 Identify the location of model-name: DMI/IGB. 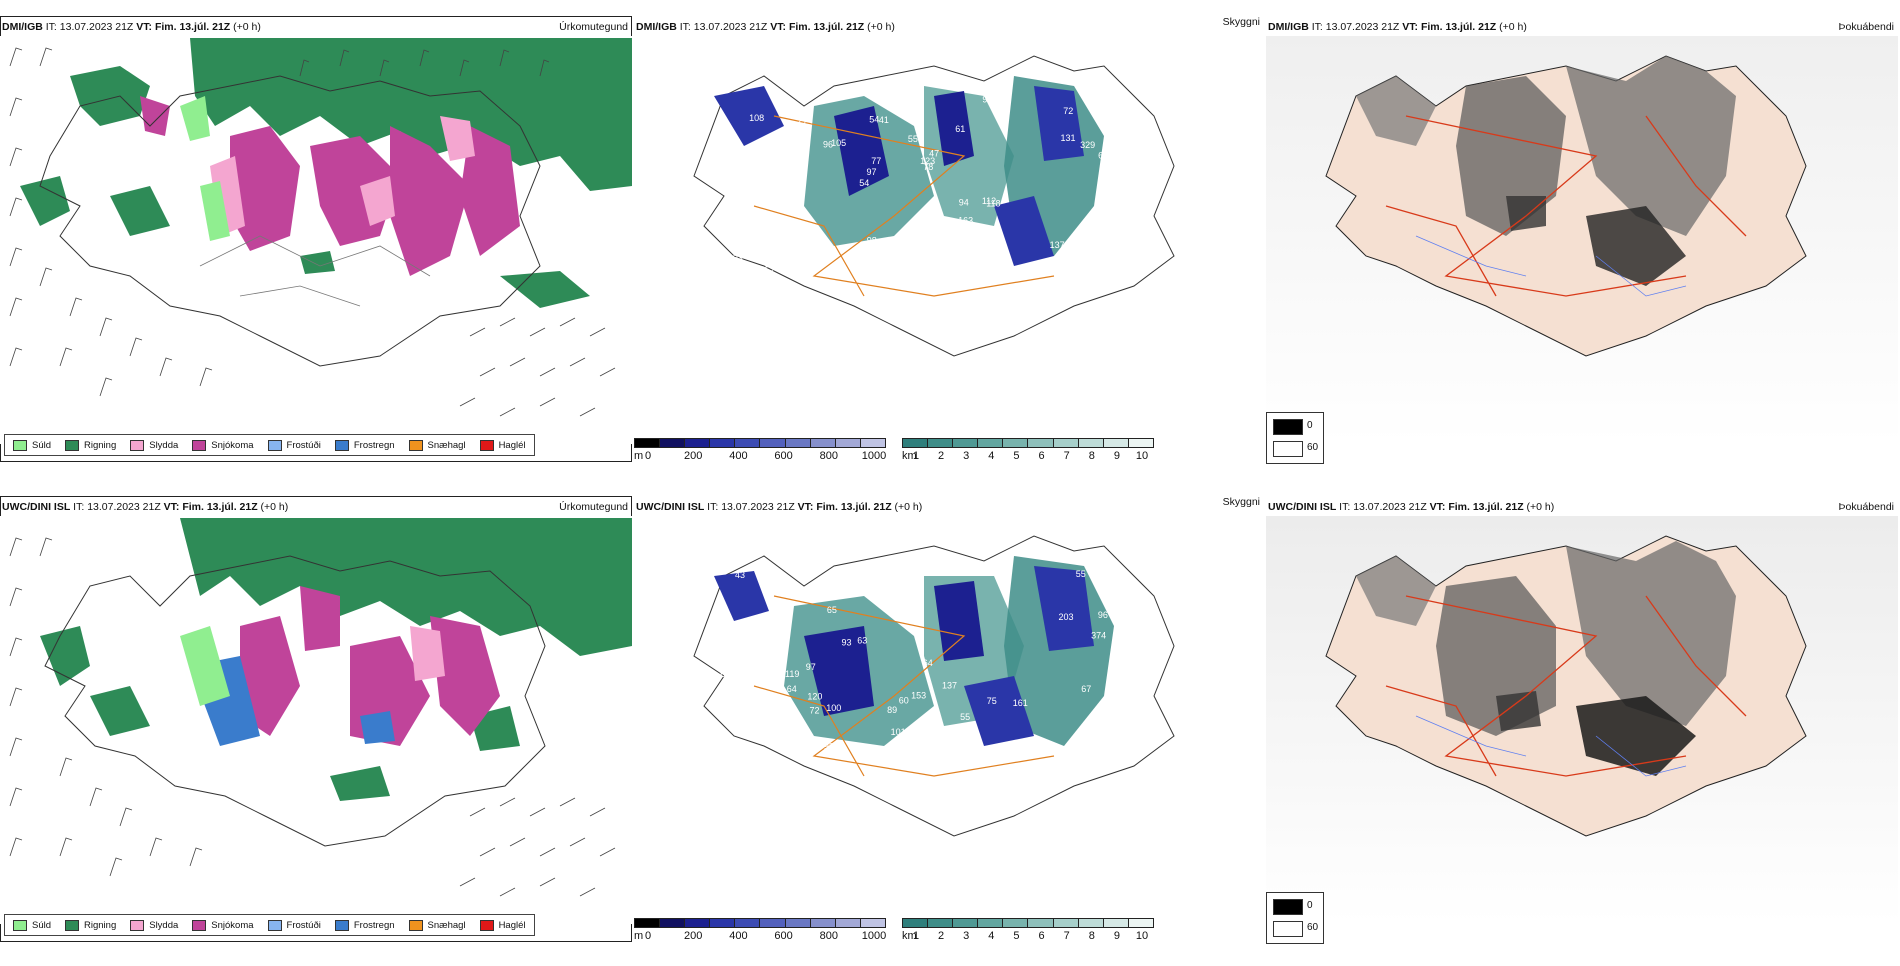
(656, 27).